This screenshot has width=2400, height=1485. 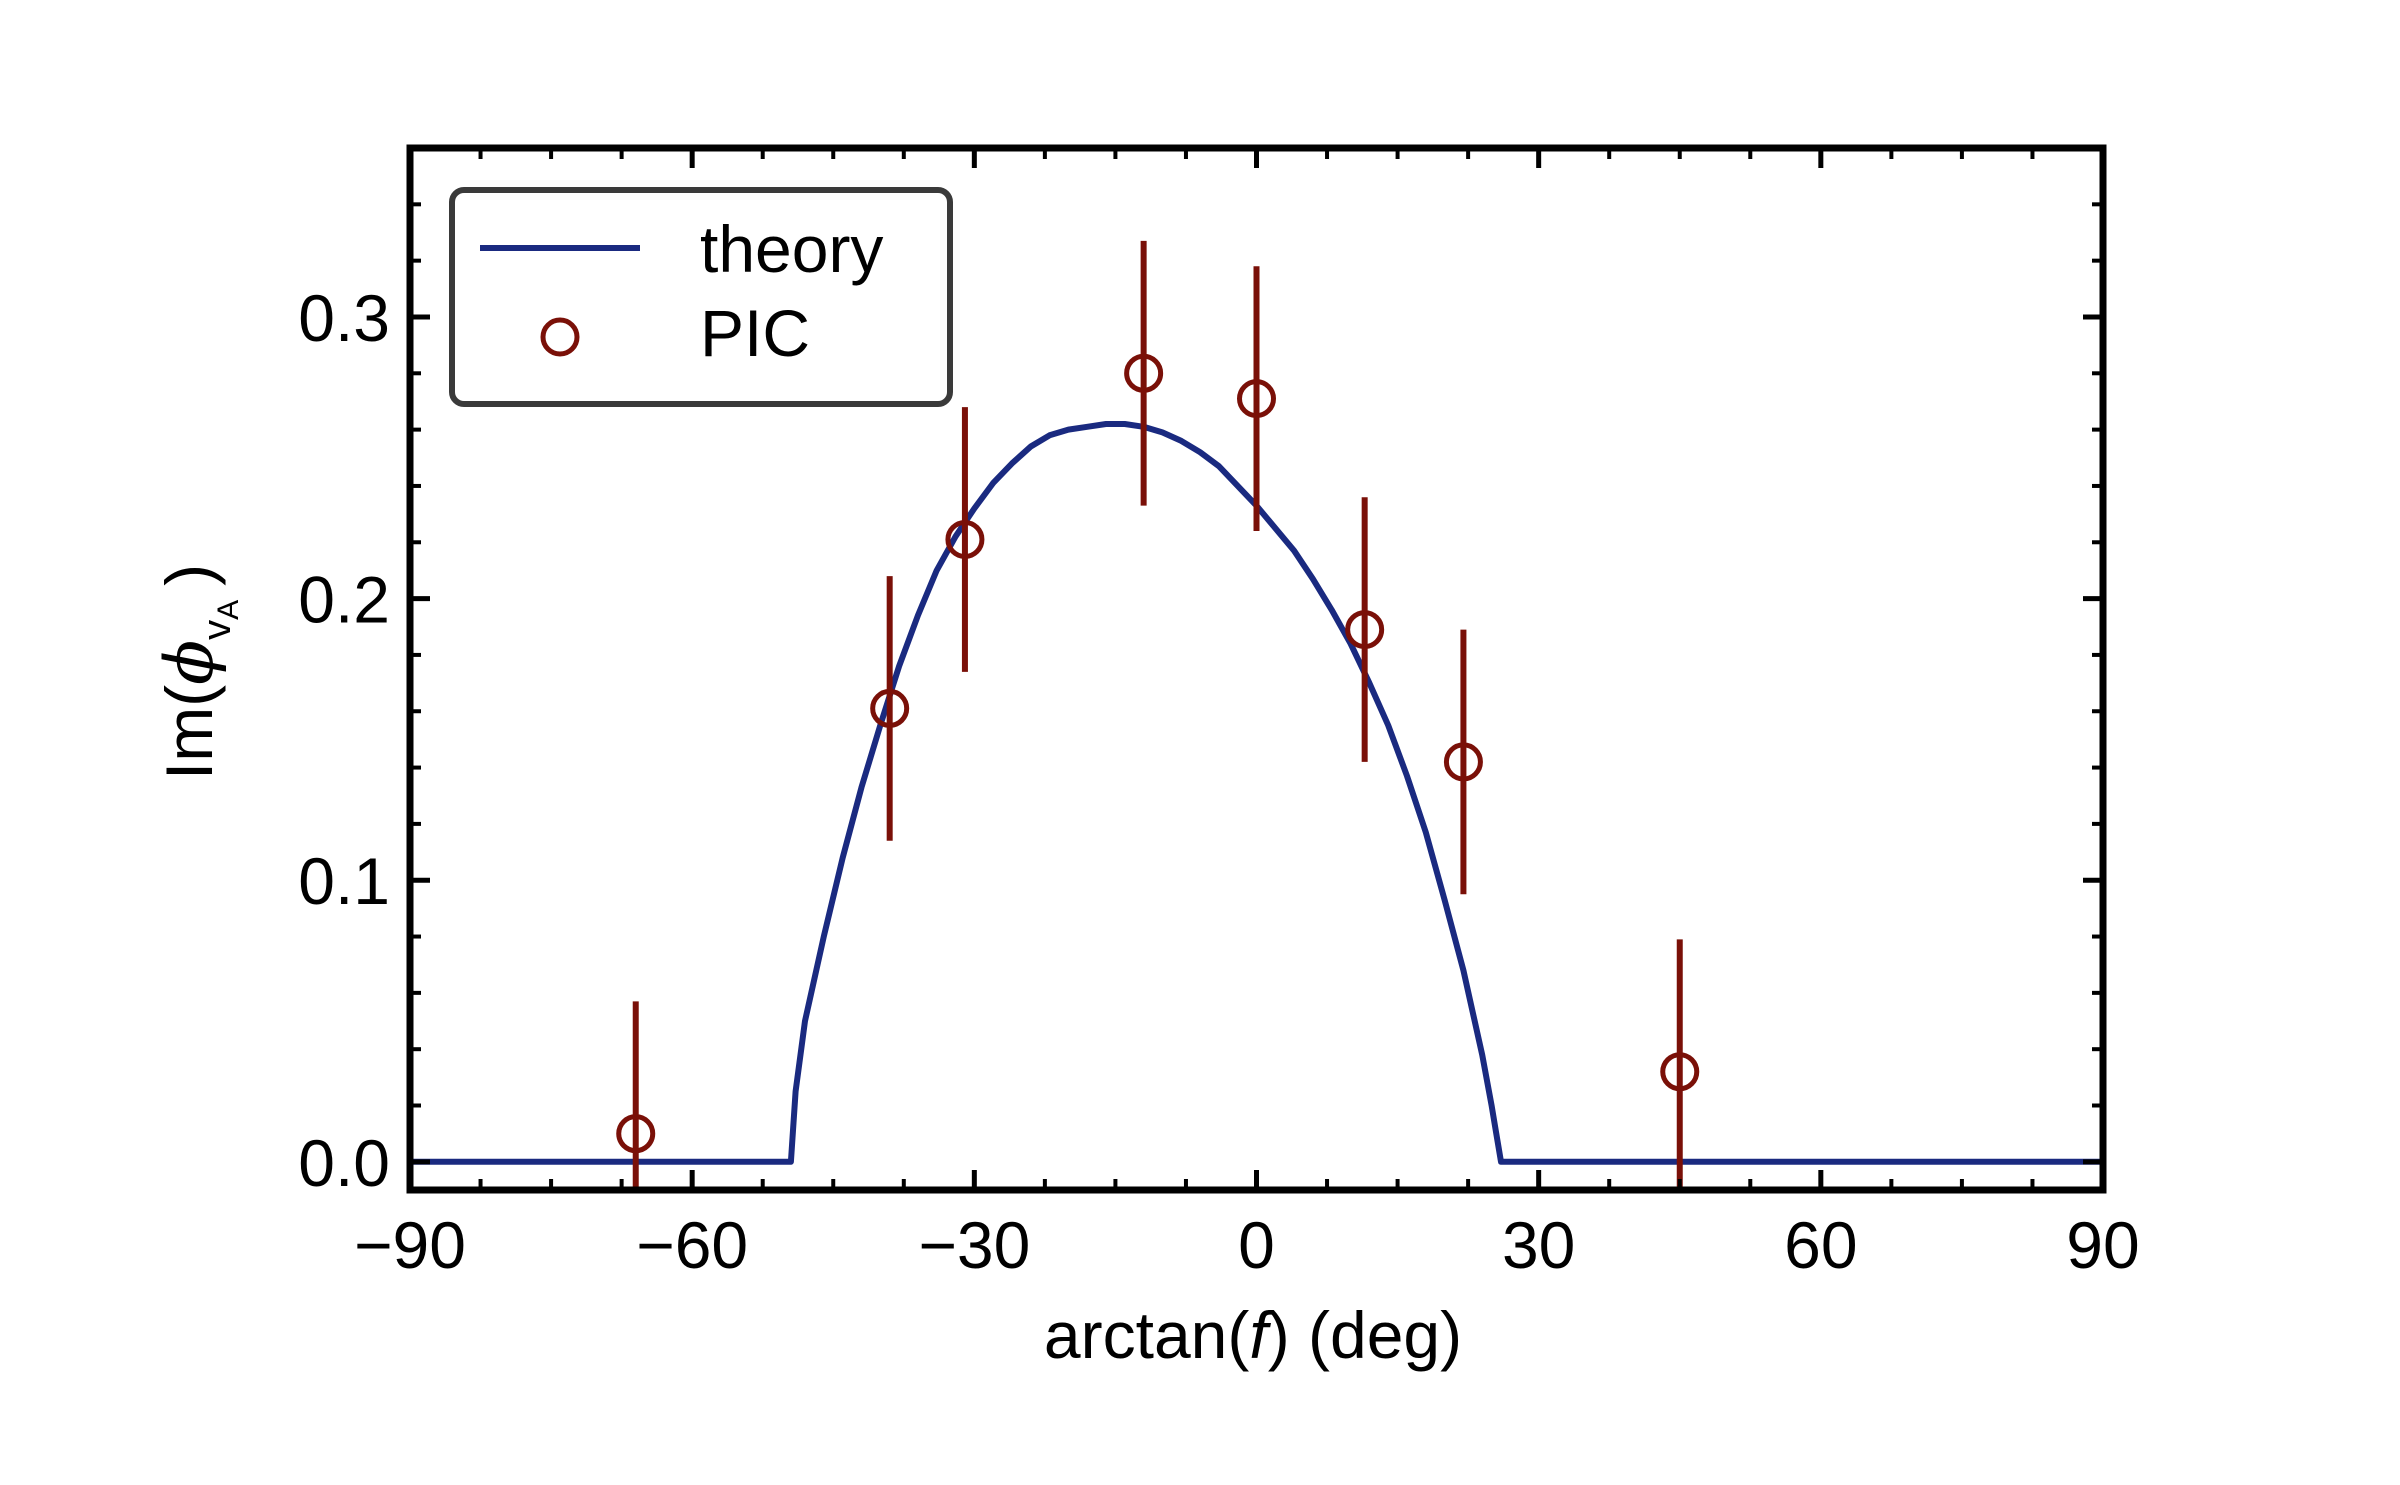 I want to click on legend-pic-swatch, so click(x=560, y=337).